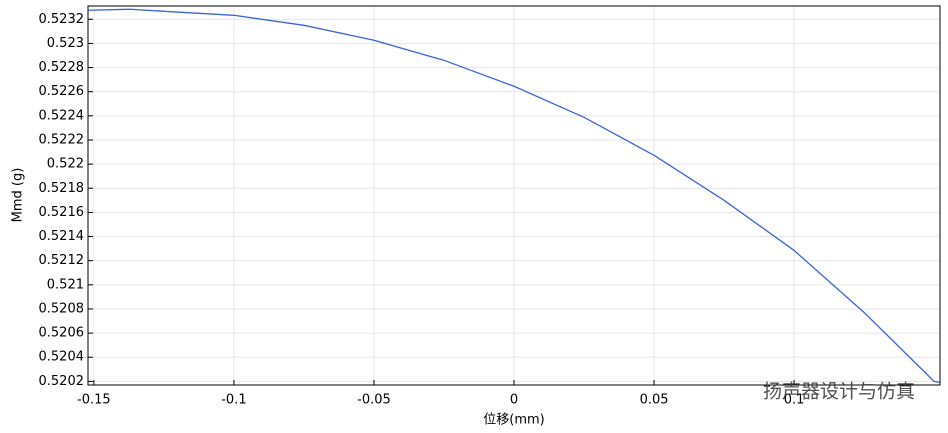  Describe the element at coordinates (839, 392) in the screenshot. I see `watermark: 扬声器设计与仿真` at that location.